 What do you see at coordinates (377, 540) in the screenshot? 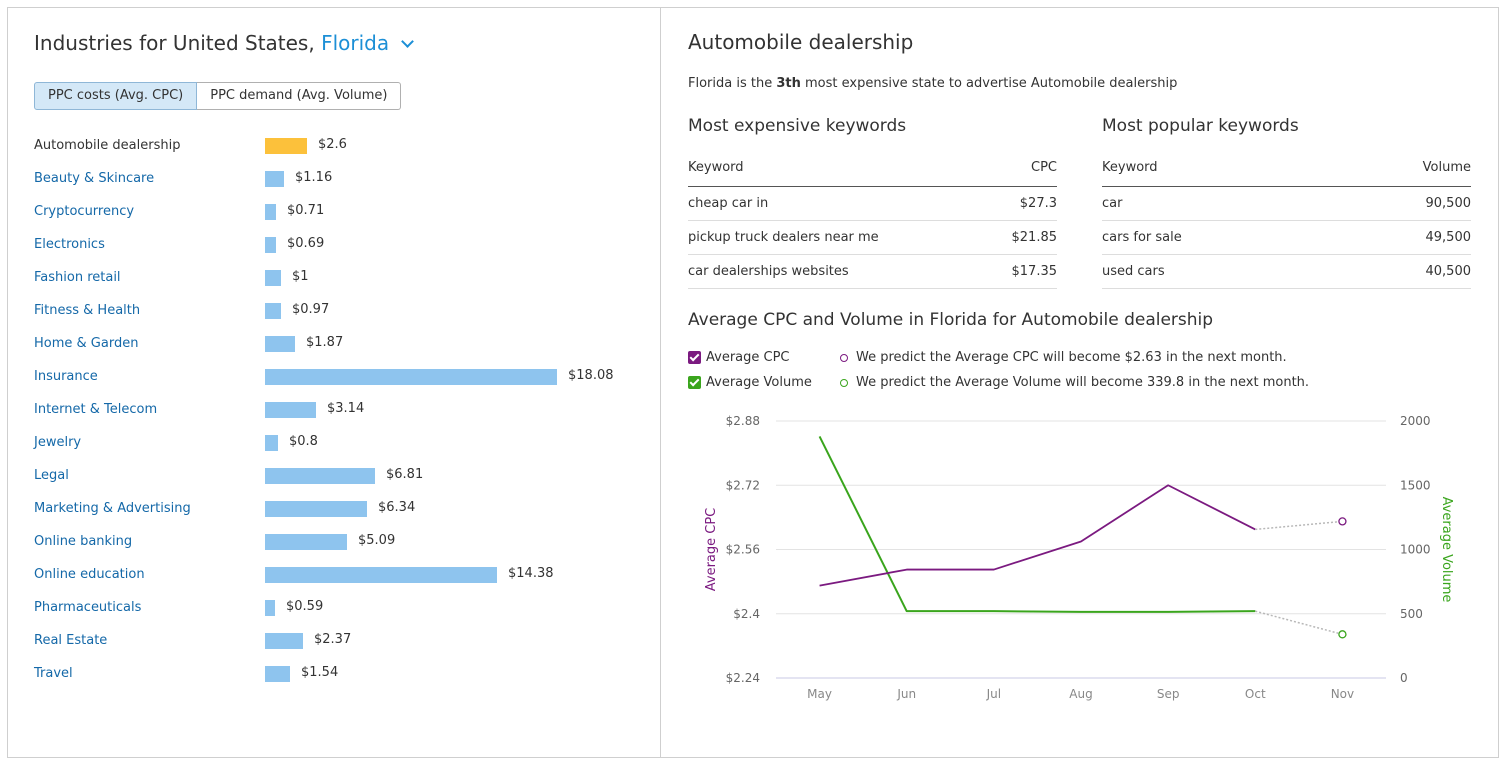
I see `industry-value: $5.09` at bounding box center [377, 540].